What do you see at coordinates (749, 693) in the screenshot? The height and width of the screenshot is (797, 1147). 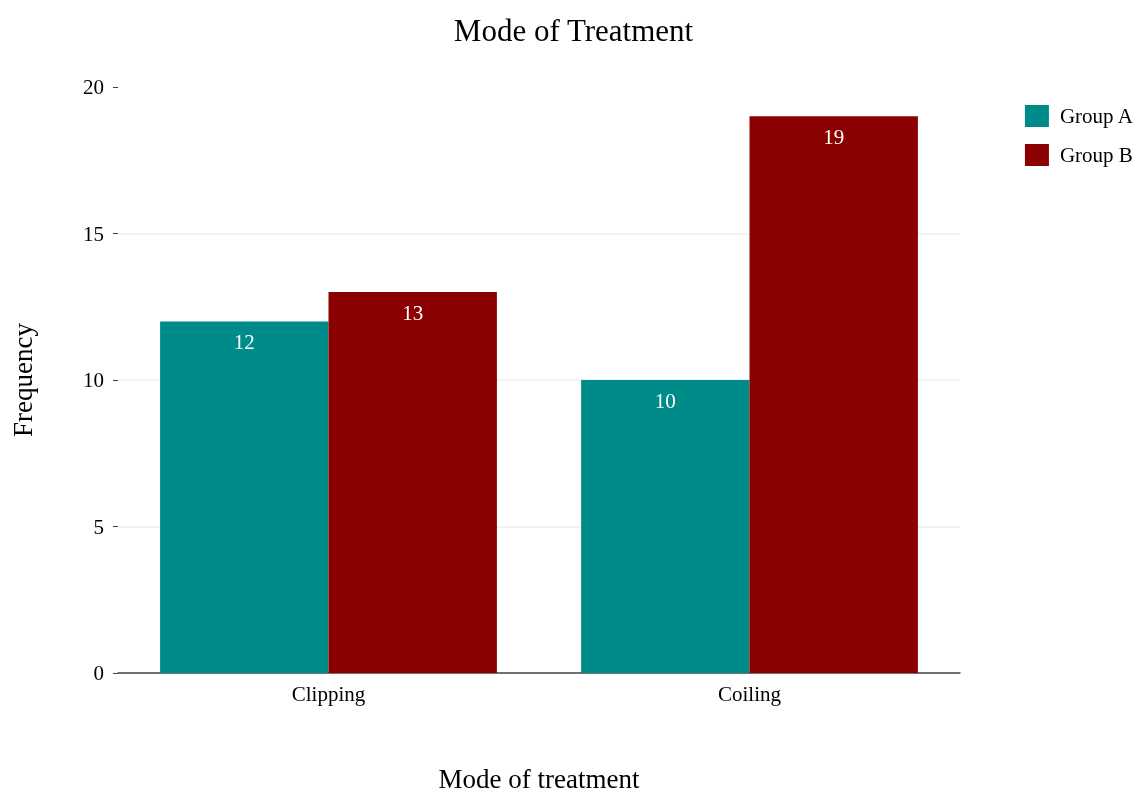 I see `x-tick-label: Coiling` at bounding box center [749, 693].